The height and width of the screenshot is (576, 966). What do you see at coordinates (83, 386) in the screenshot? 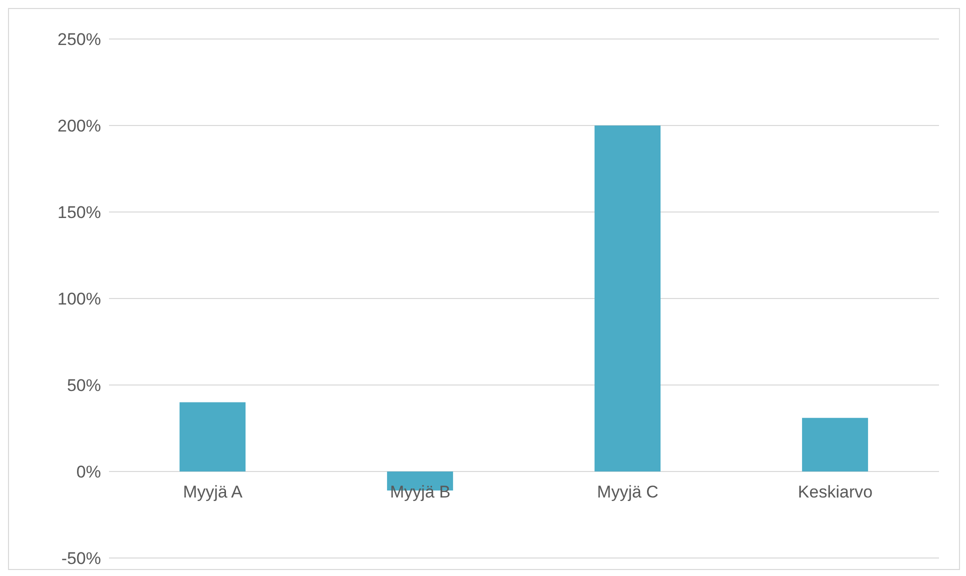
I see `y-tick-label: 50%` at bounding box center [83, 386].